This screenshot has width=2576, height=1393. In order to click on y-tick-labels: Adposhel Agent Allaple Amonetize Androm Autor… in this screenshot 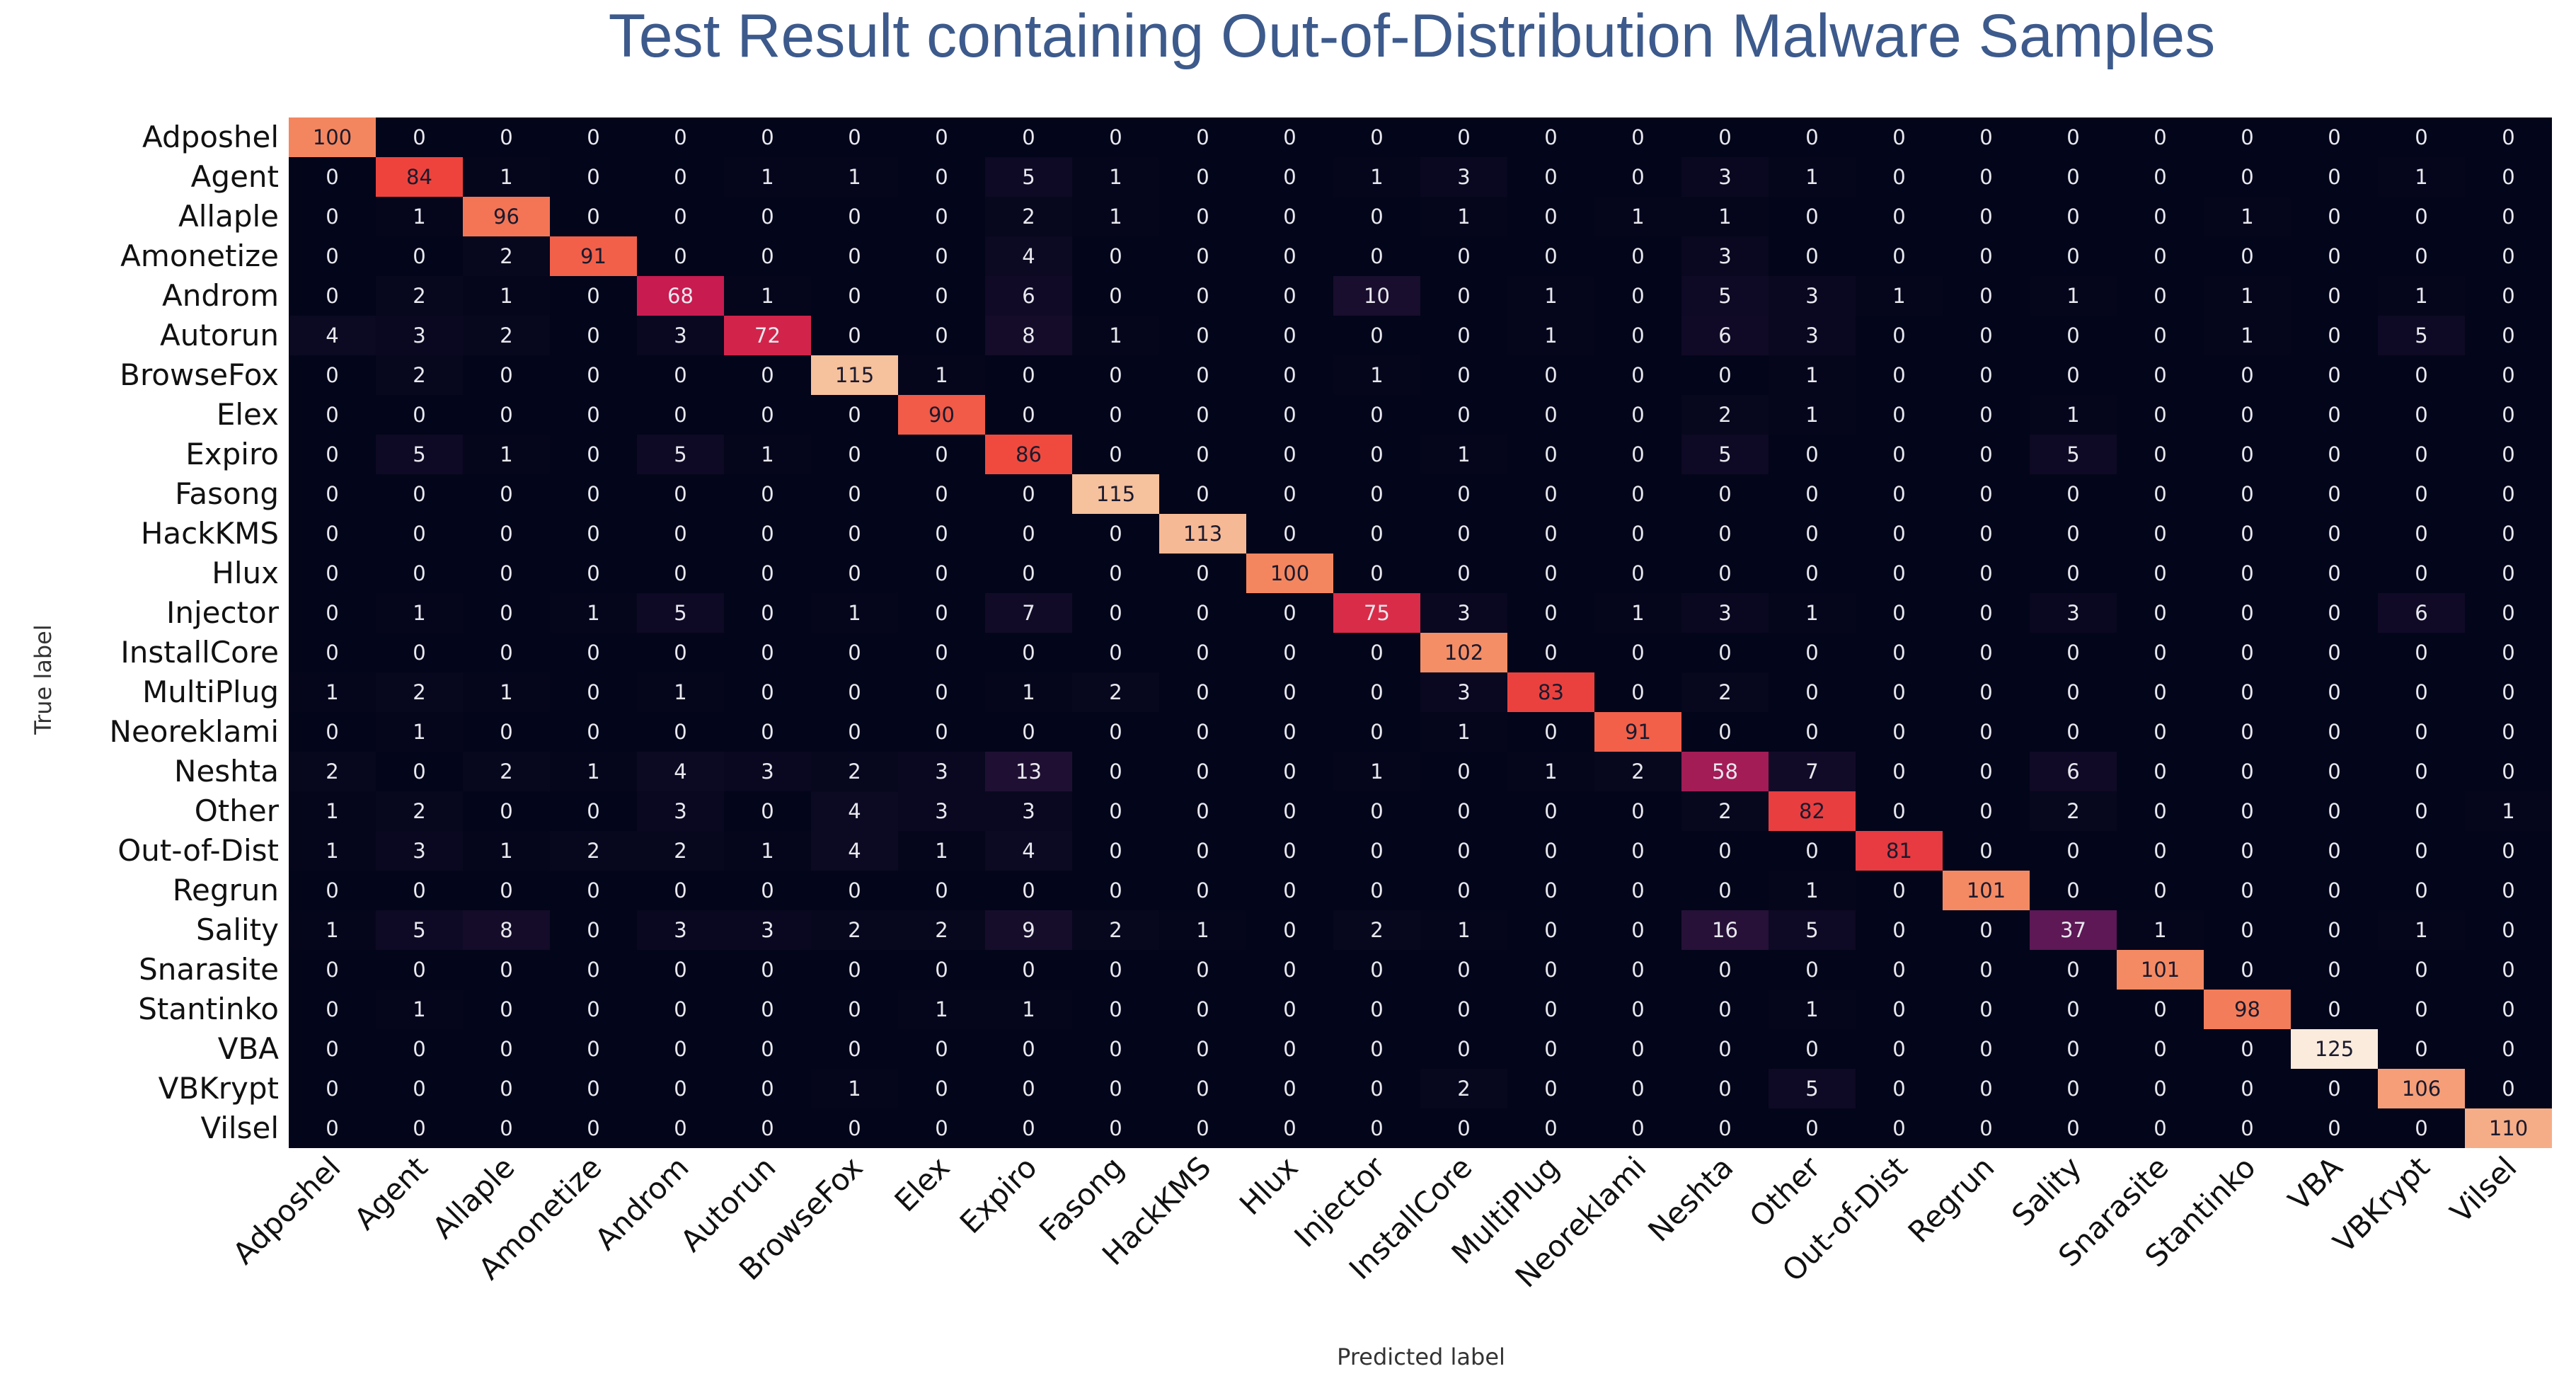, I will do `click(195, 632)`.